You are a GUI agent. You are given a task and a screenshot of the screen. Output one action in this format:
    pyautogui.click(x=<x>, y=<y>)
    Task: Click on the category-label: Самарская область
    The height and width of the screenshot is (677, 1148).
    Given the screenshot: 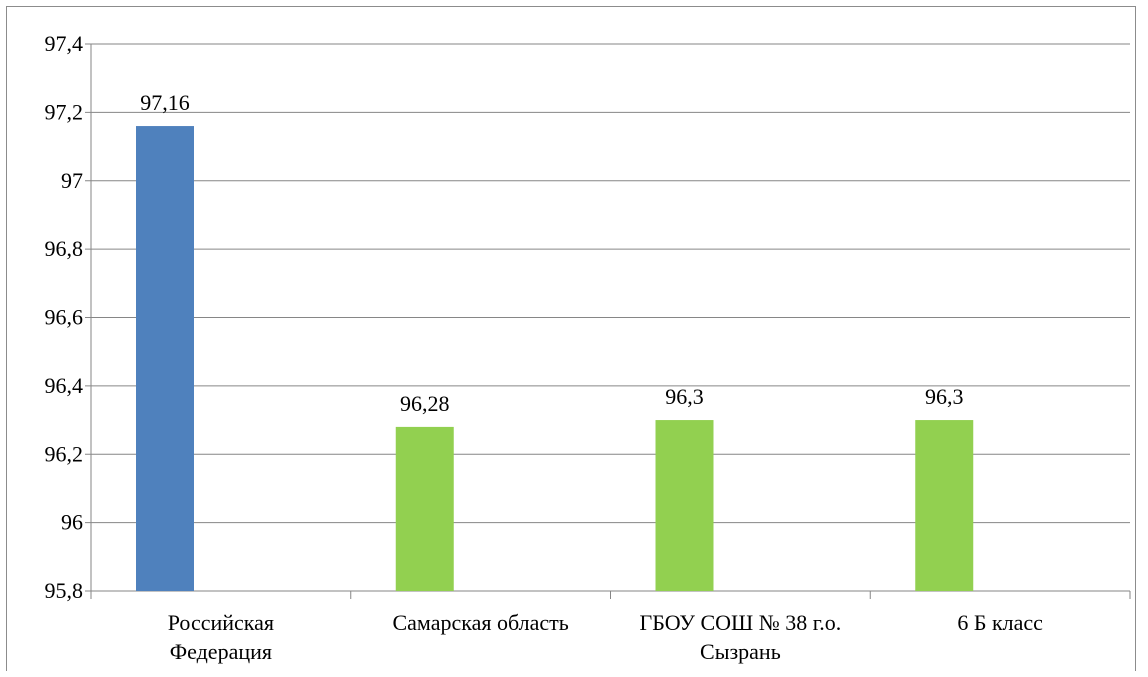 What is the action you would take?
    pyautogui.click(x=480, y=622)
    